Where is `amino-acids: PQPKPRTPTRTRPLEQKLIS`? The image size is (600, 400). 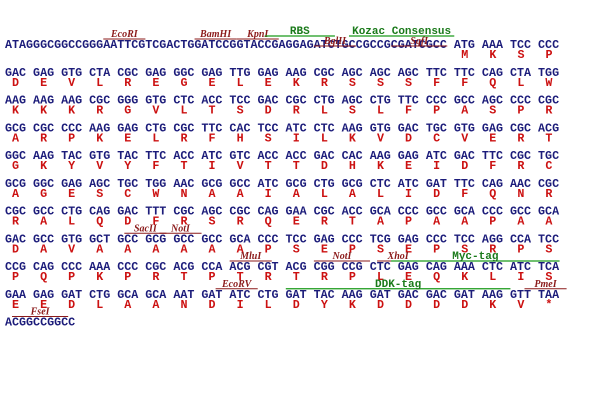 amino-acids: PQPKPRTPTRTRPLEQKLIS is located at coordinates (292, 277).